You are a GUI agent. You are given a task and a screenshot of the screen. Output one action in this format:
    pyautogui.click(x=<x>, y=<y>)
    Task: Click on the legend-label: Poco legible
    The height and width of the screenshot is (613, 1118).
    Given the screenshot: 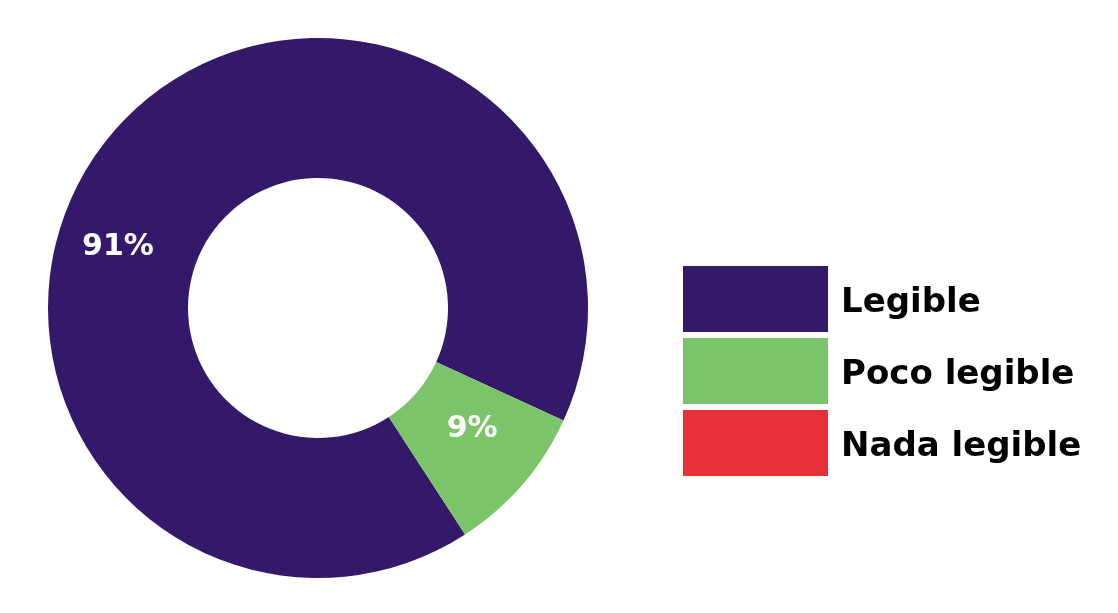 What is the action you would take?
    pyautogui.click(x=958, y=371)
    